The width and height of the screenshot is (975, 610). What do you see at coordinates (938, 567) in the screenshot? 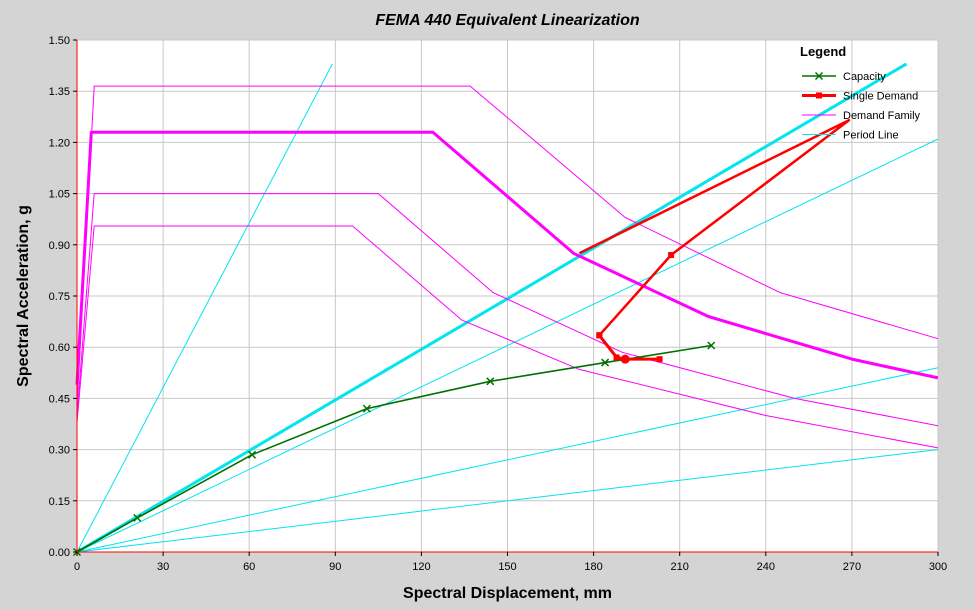
I see `x-tick-label: 300` at bounding box center [938, 567].